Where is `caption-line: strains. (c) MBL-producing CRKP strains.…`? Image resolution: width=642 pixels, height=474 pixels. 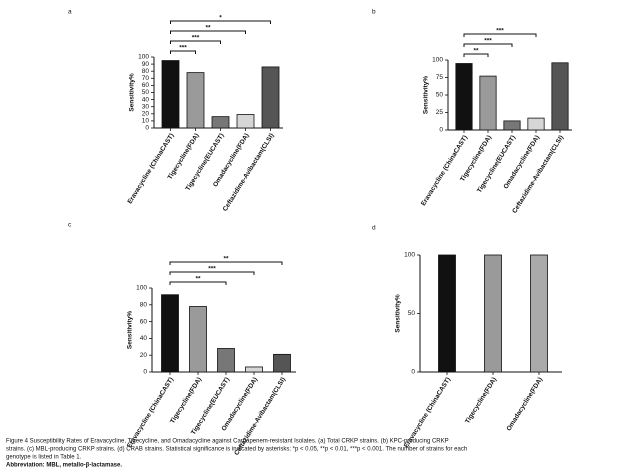
caption-line: strains. (c) MBL-producing CRKP strains.… is located at coordinates (236, 450).